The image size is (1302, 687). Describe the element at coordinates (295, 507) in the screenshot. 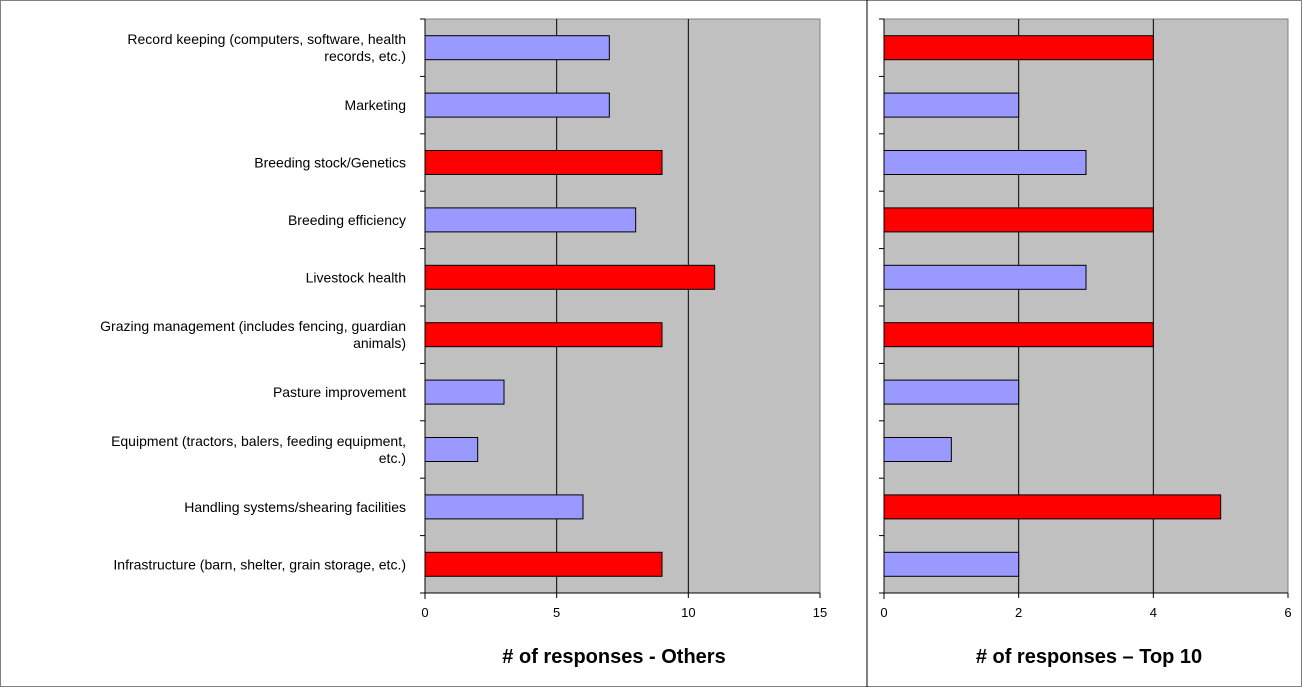

I see `category-label: Handling systems/shearing facilities` at that location.